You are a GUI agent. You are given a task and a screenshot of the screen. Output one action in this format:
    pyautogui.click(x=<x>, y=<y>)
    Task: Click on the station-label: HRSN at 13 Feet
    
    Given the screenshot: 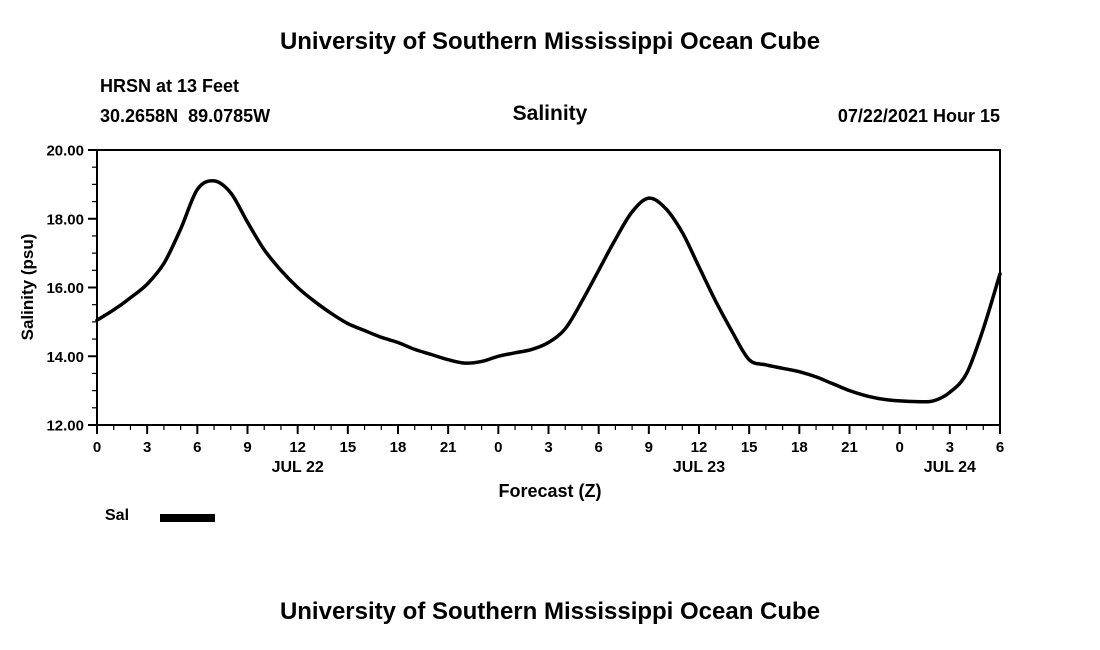 What is the action you would take?
    pyautogui.click(x=170, y=86)
    